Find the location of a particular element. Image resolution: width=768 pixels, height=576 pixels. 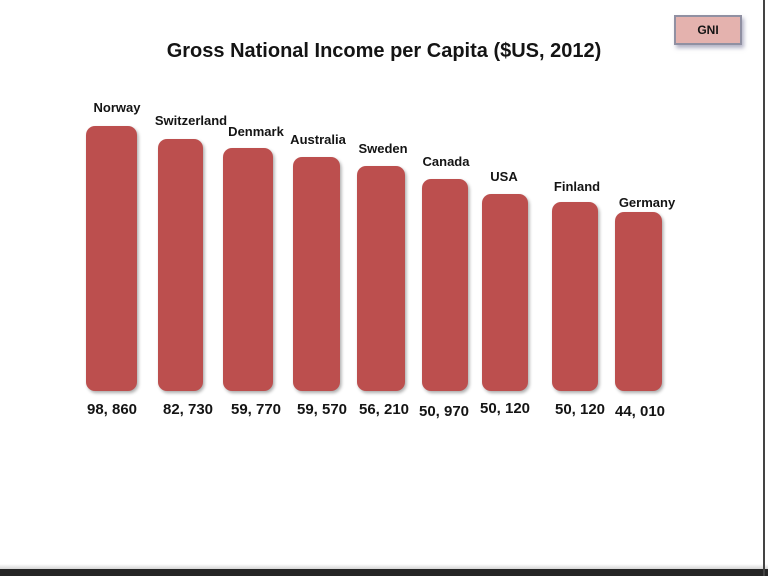

value-label-sweden: 56, 210 is located at coordinates (384, 409).